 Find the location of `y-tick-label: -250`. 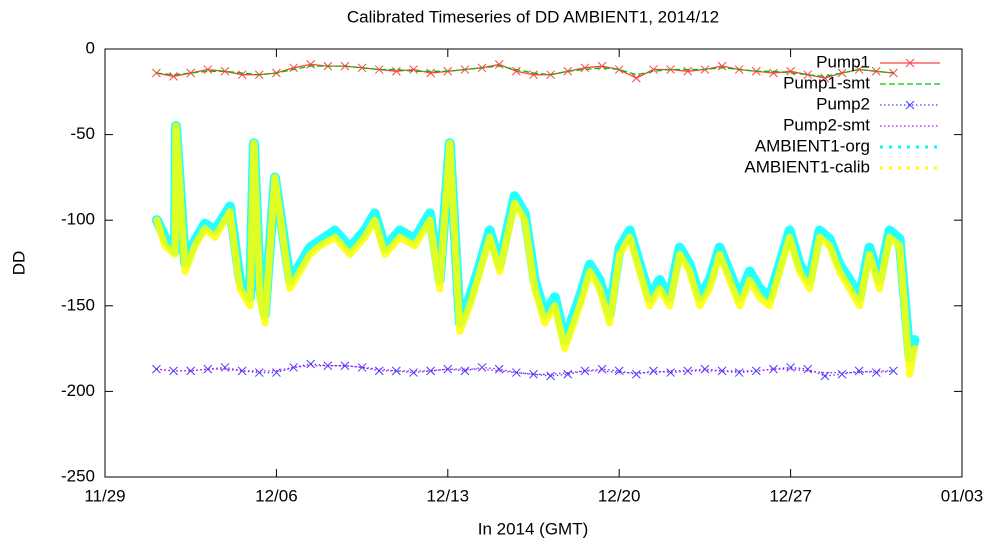

y-tick-label: -250 is located at coordinates (78, 475).